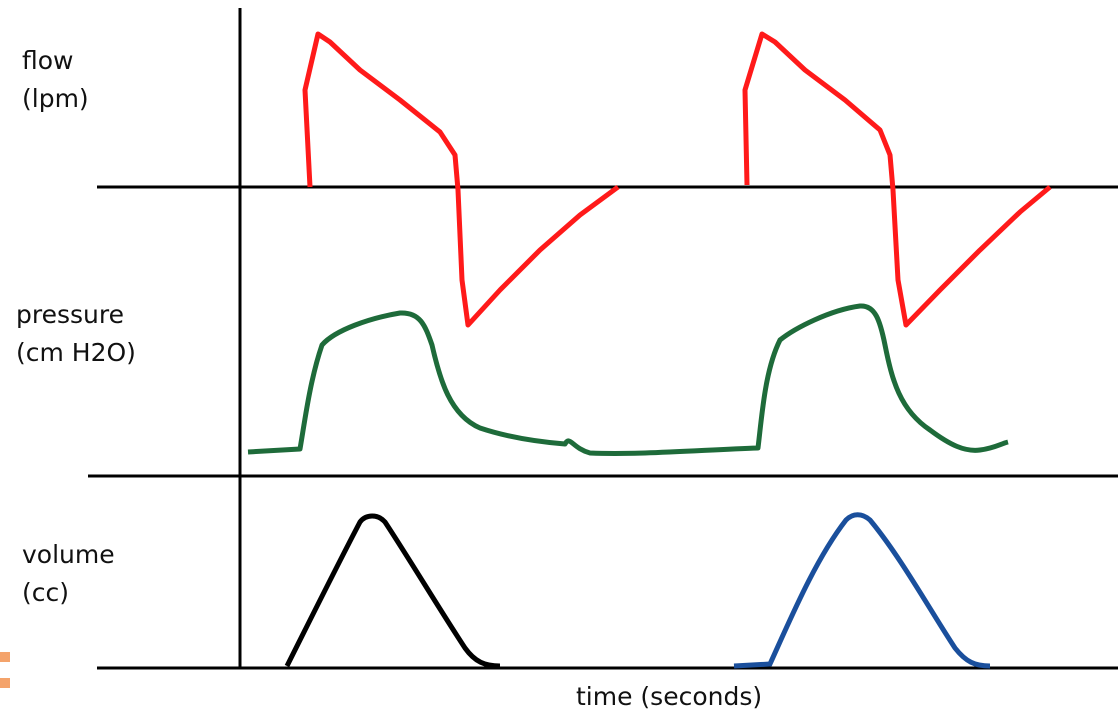 This screenshot has width=1118, height=716. What do you see at coordinates (55, 80) in the screenshot?
I see `flow-axis-label: flow (lpm)` at bounding box center [55, 80].